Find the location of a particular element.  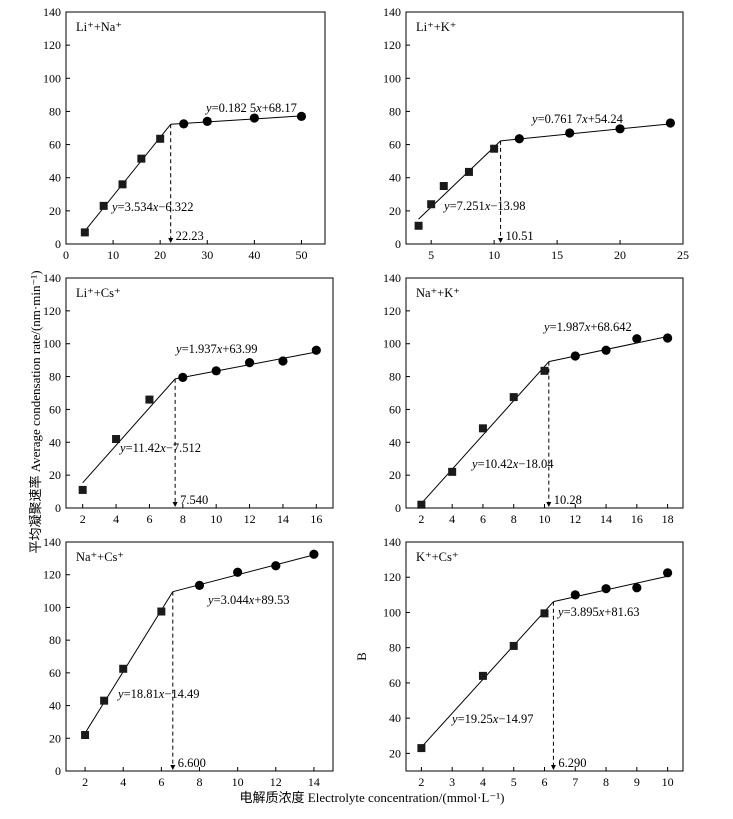

breakpoint-label: 6.290 is located at coordinates (572, 763).